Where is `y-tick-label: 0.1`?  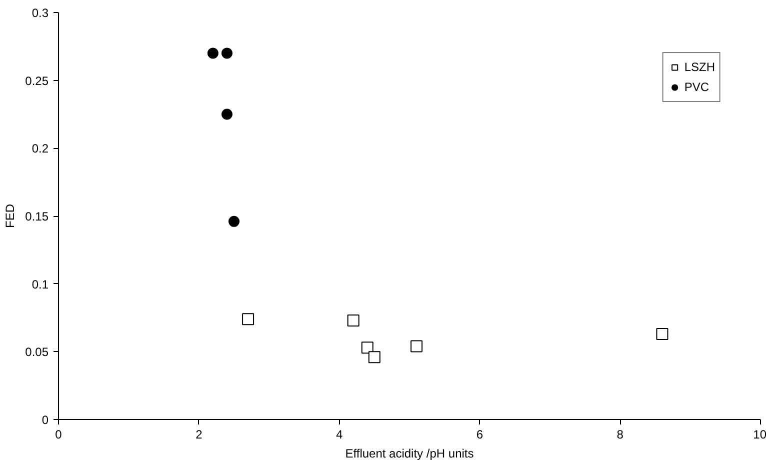
y-tick-label: 0.1 is located at coordinates (40, 284).